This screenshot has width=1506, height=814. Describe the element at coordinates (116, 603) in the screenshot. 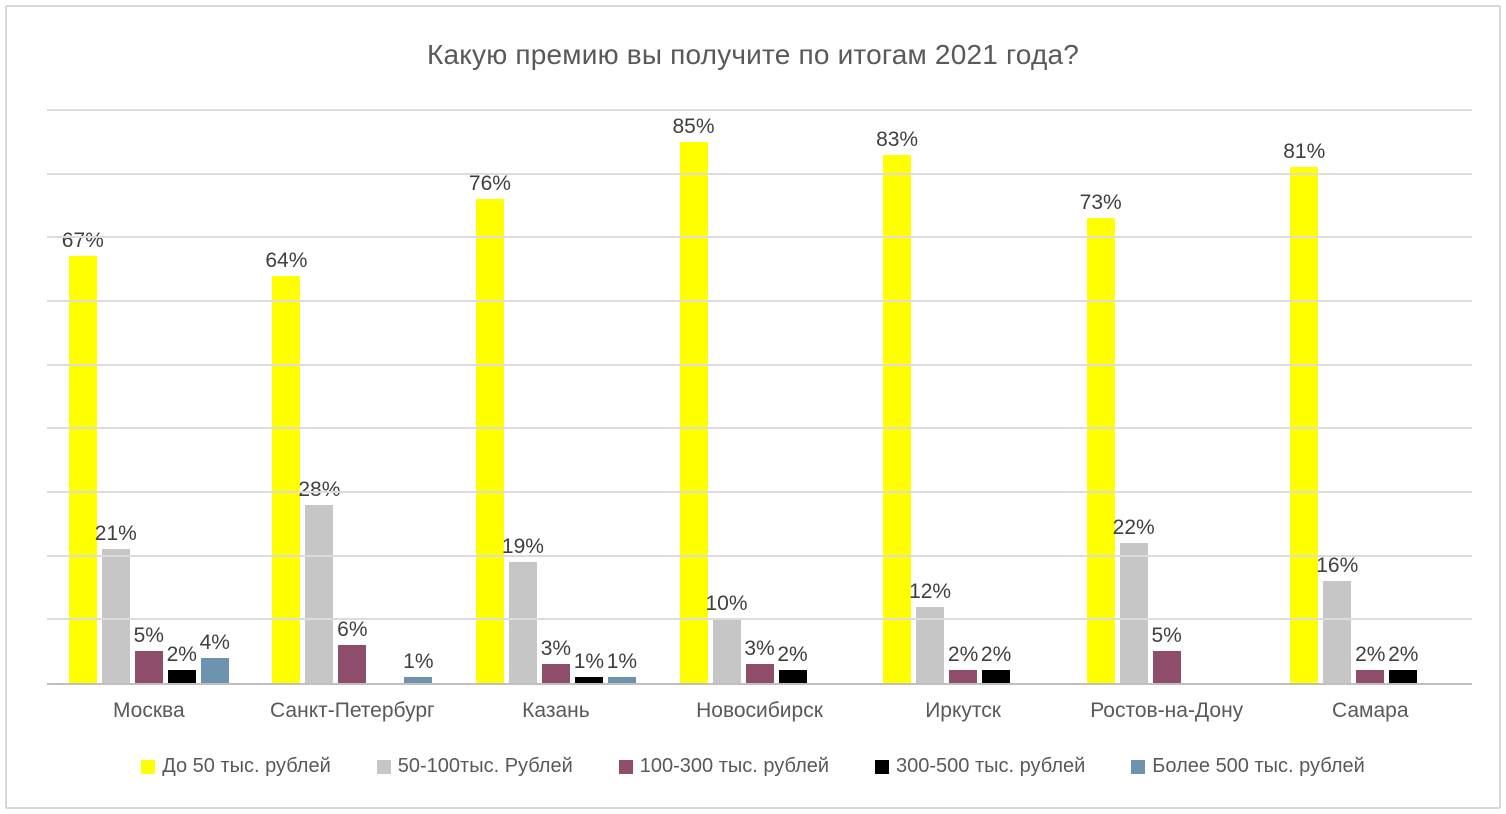

I see `bar-series2-cat1: 21%` at that location.